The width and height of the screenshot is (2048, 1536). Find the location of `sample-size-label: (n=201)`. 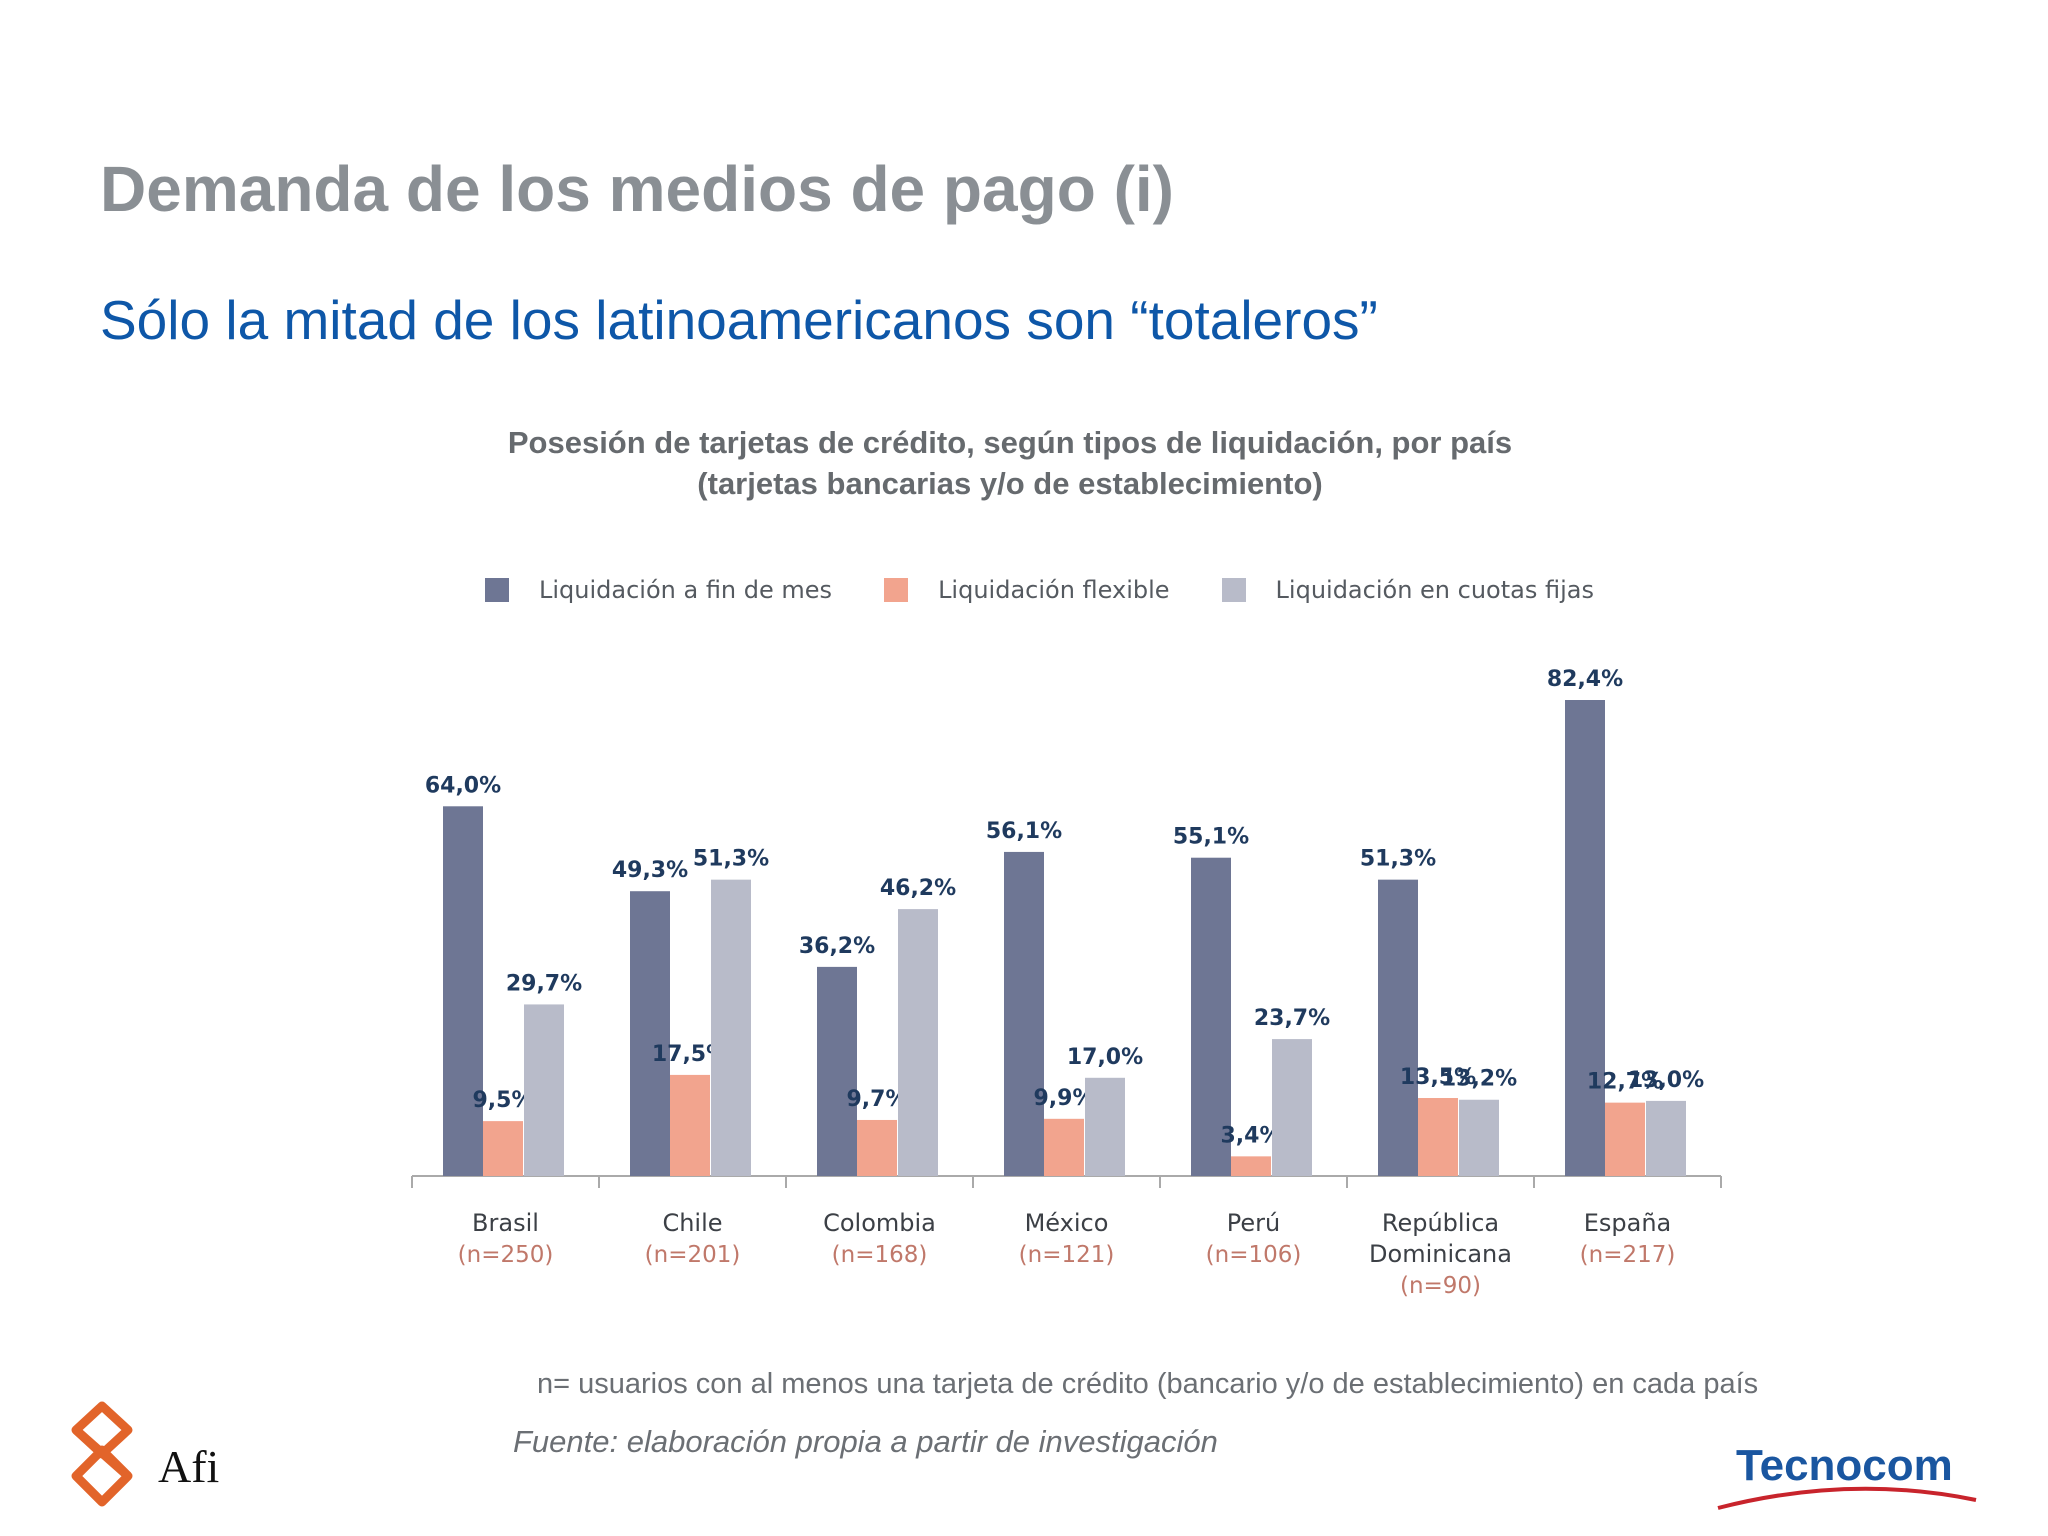

sample-size-label: (n=201) is located at coordinates (693, 1255).